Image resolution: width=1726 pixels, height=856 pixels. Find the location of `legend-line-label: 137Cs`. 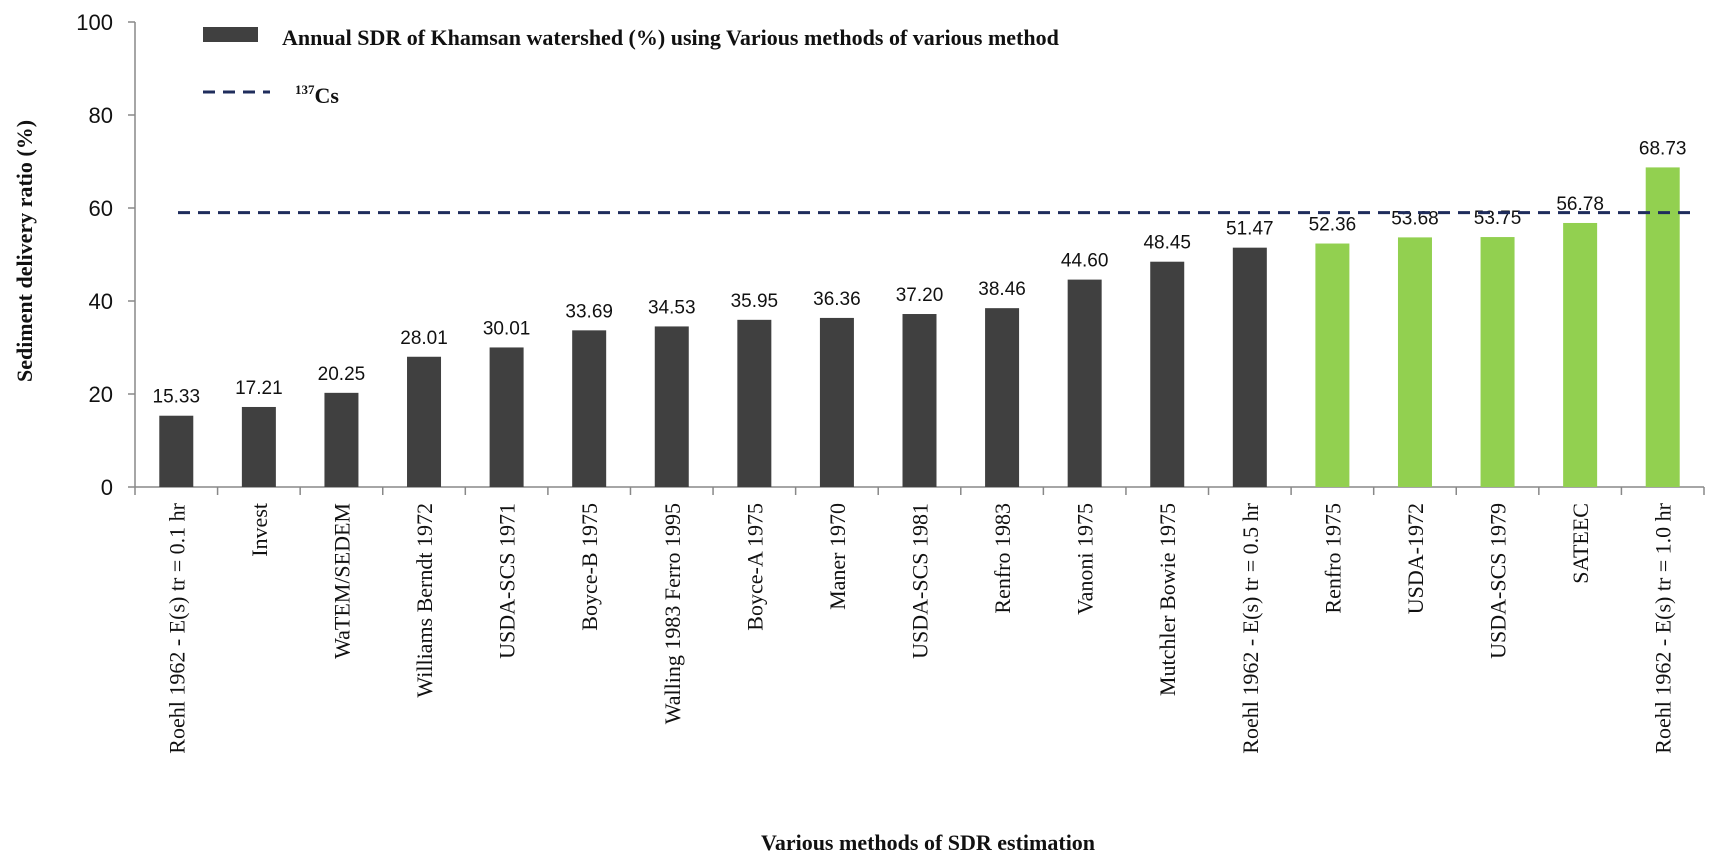

legend-line-label: 137Cs is located at coordinates (317, 95).